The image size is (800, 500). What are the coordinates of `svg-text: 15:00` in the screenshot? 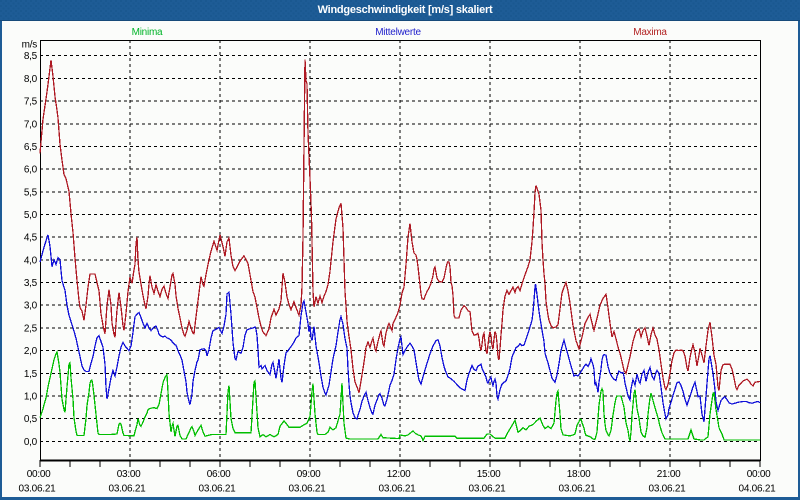 It's located at (489, 474).